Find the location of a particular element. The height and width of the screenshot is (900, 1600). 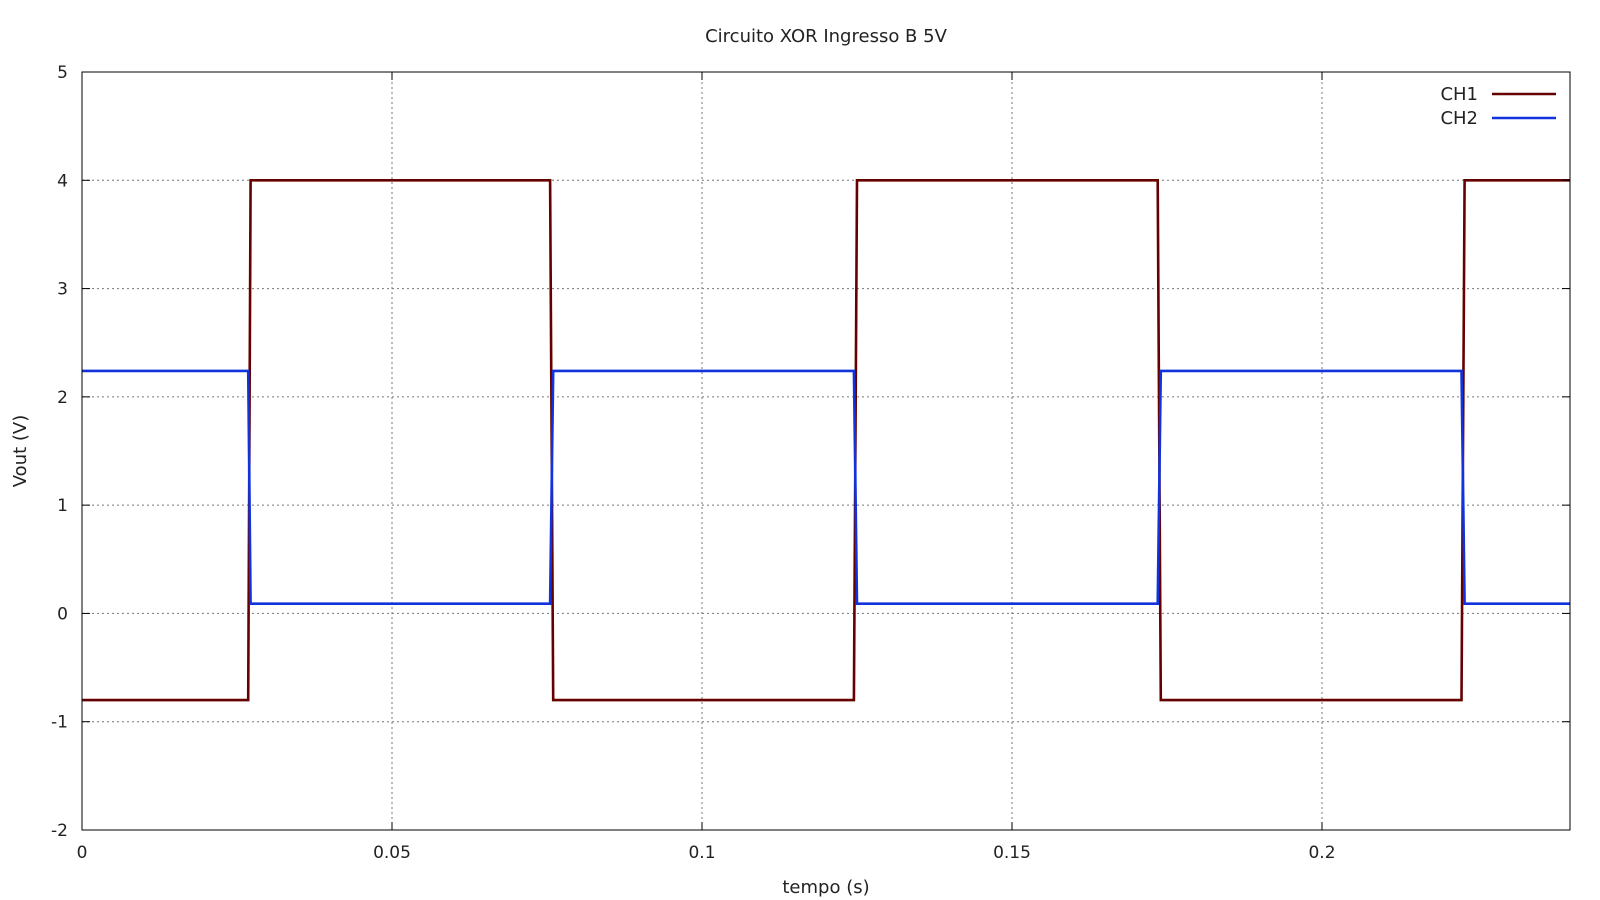

y-tick-label: 0 is located at coordinates (62, 614).